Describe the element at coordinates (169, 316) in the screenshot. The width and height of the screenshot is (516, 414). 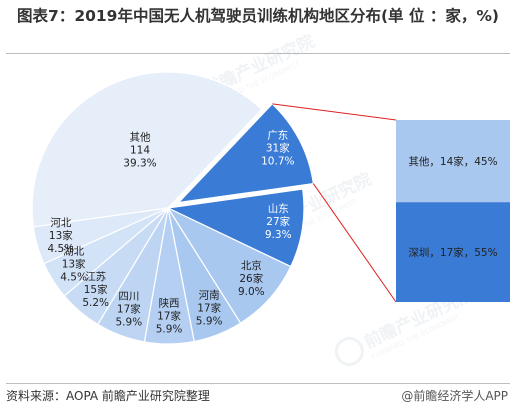
I see `pie-label-陕西: 陕西 17家 5.9%` at that location.